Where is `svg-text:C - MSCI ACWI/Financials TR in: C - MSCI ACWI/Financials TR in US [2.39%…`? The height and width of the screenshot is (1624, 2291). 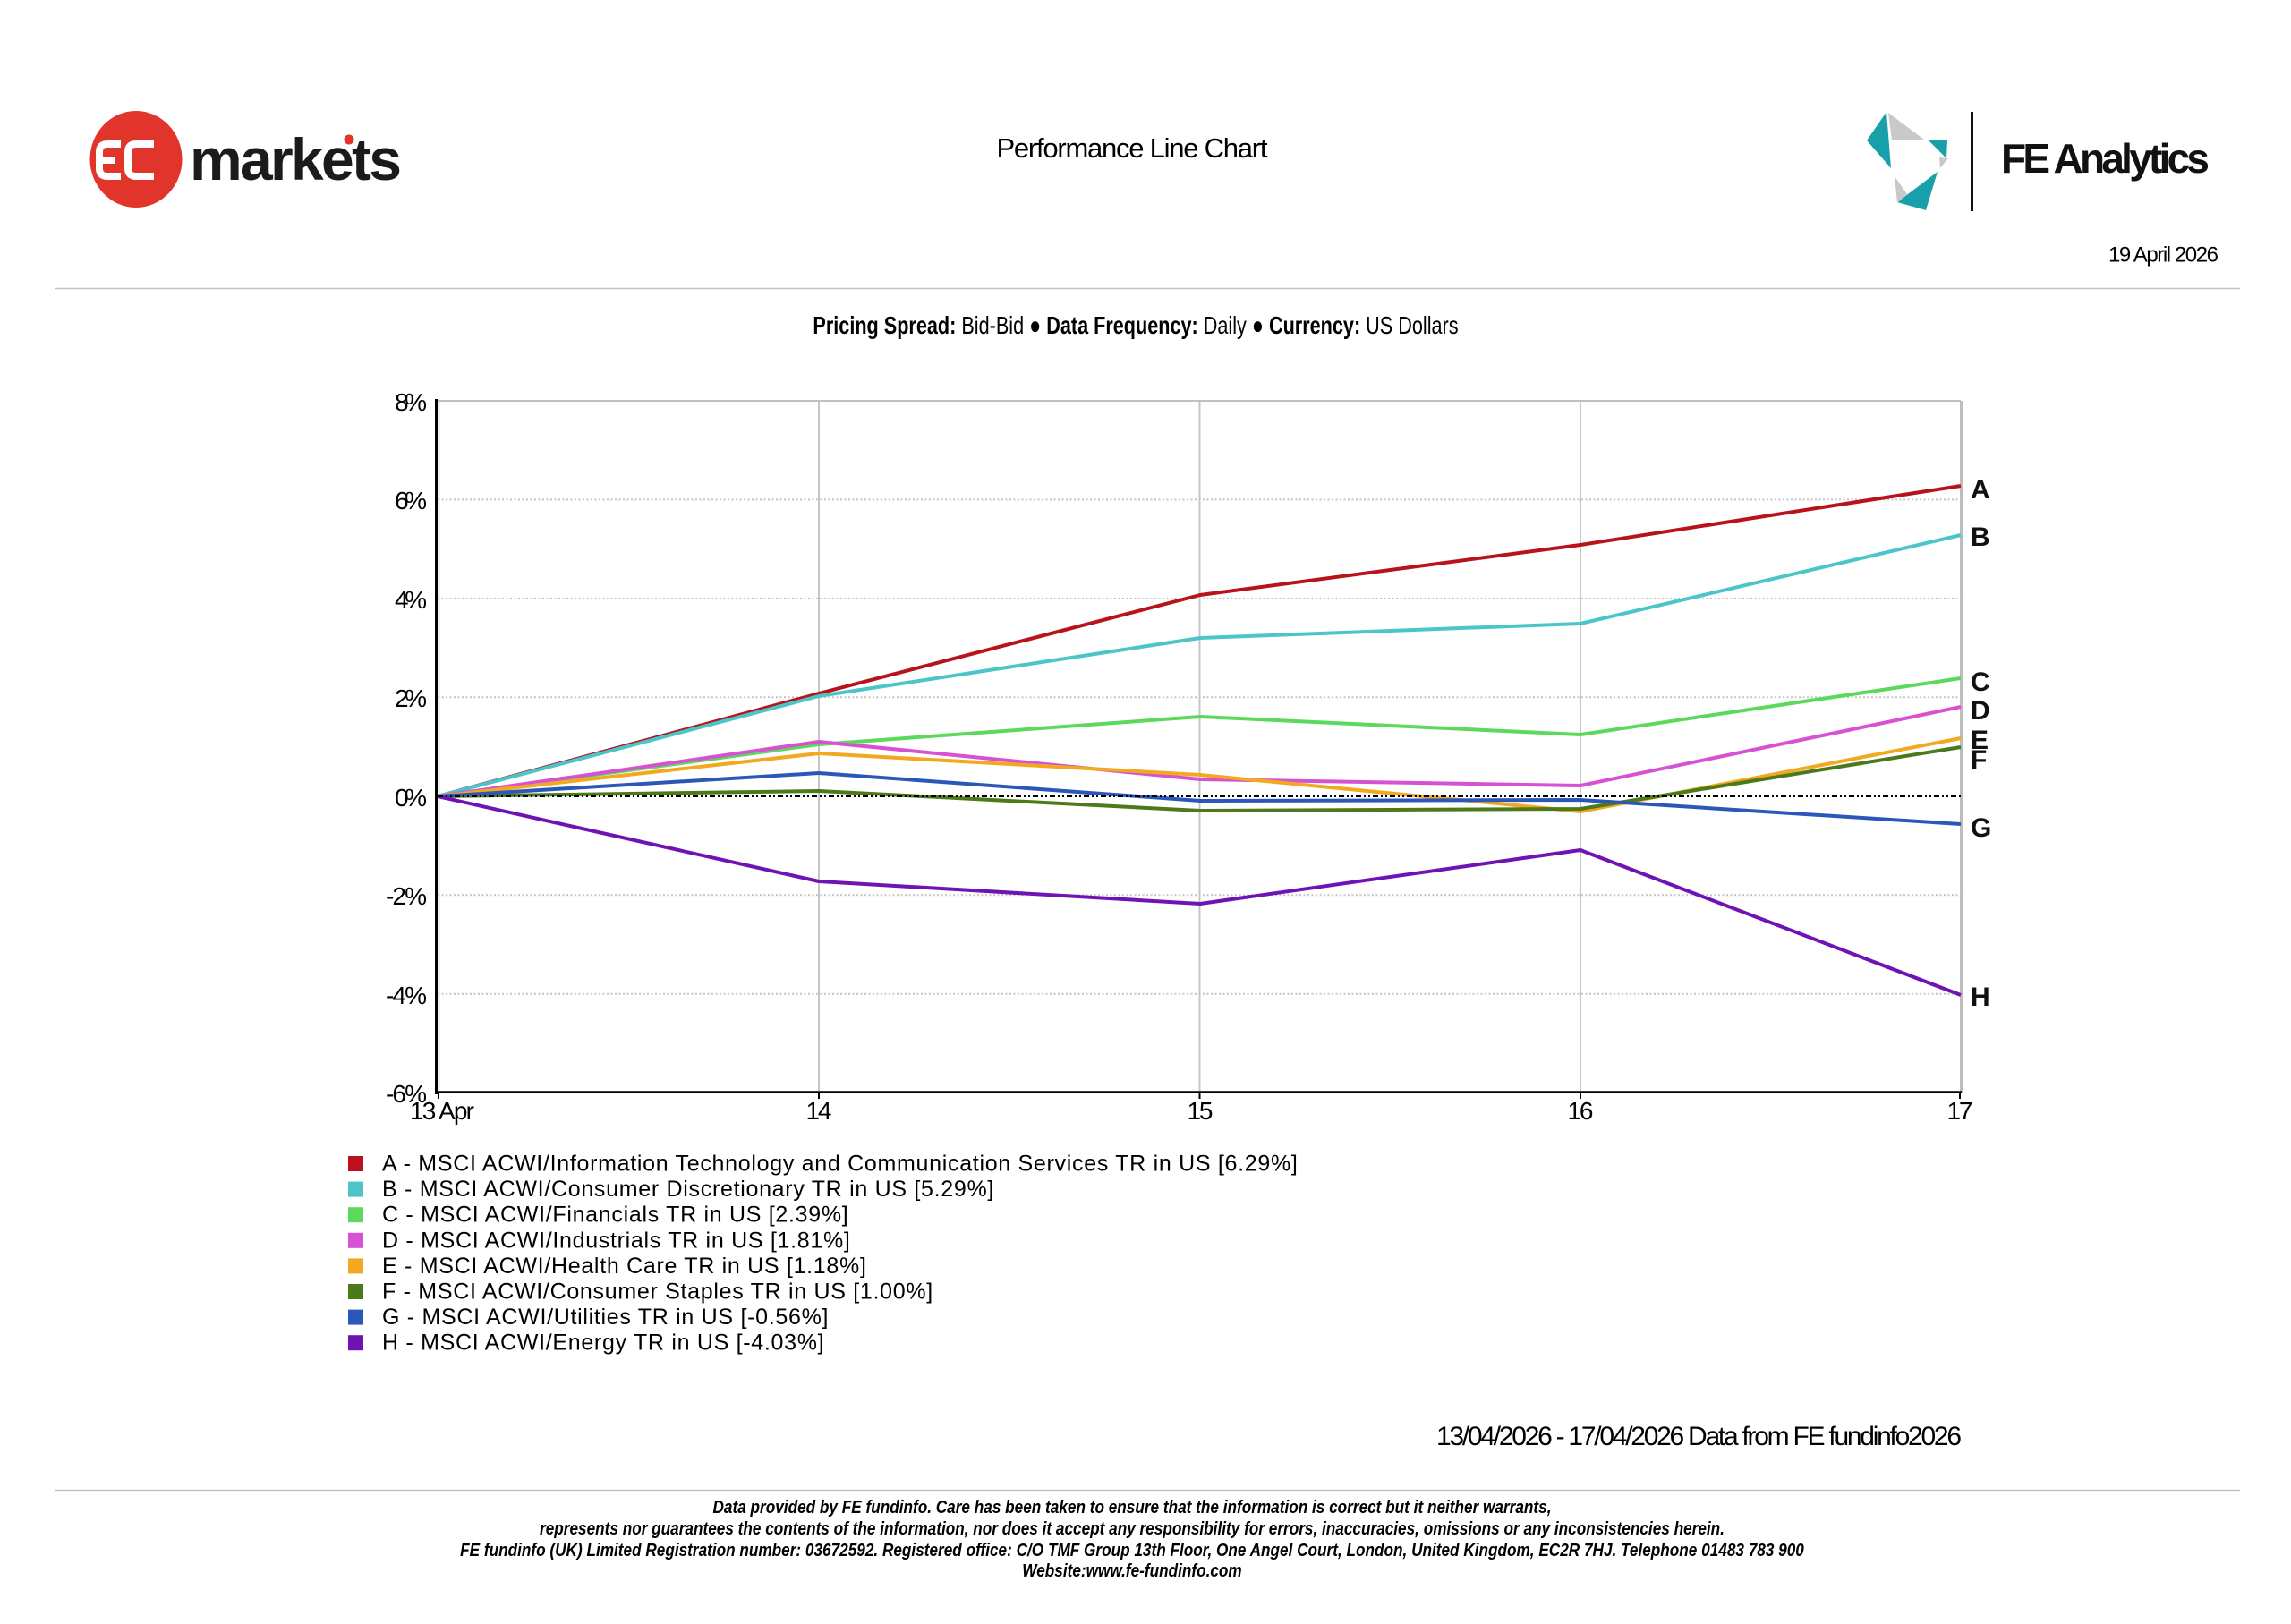
svg-text:C - MSCI ACWI/Financials TR in: C - MSCI ACWI/Financials TR in US [2.39%… is located at coordinates (615, 1215).